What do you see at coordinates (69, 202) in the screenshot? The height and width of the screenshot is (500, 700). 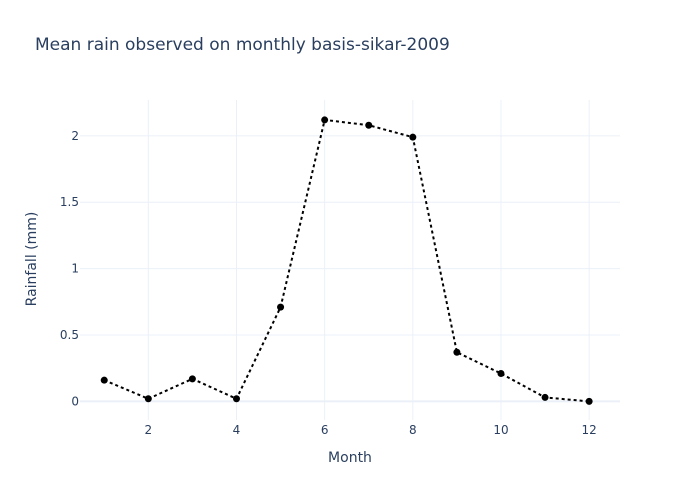 I see `y-tick-label: 1.5` at bounding box center [69, 202].